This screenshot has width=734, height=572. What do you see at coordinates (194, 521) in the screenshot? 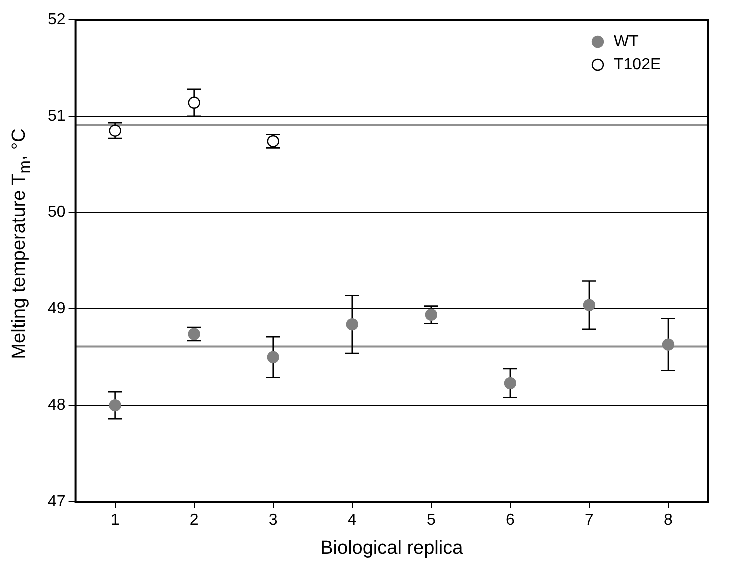
I see `x-tick-label: 2` at bounding box center [194, 521].